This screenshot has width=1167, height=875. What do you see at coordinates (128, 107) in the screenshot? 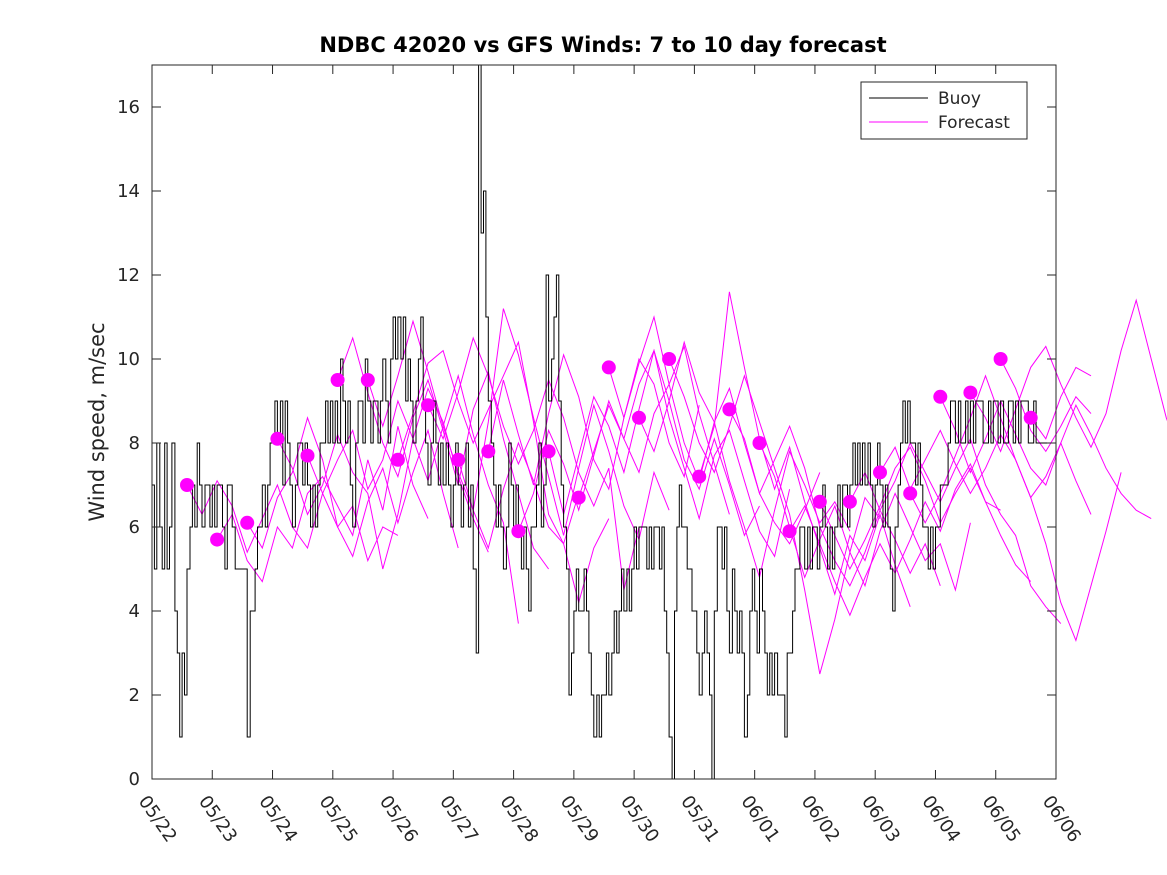
I see `y-tick-label: 16` at bounding box center [128, 107].